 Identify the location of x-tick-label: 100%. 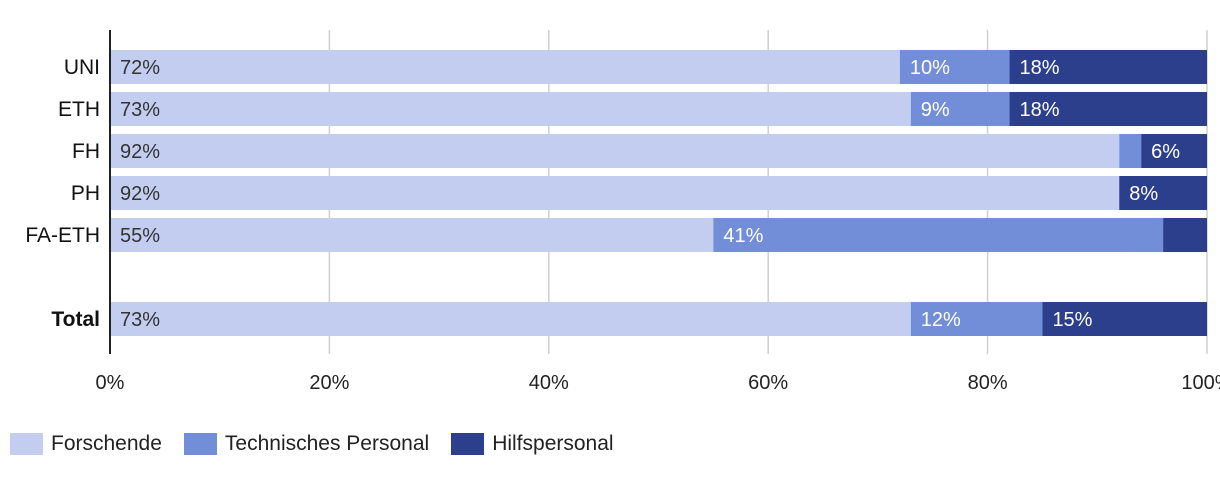
(1200, 383).